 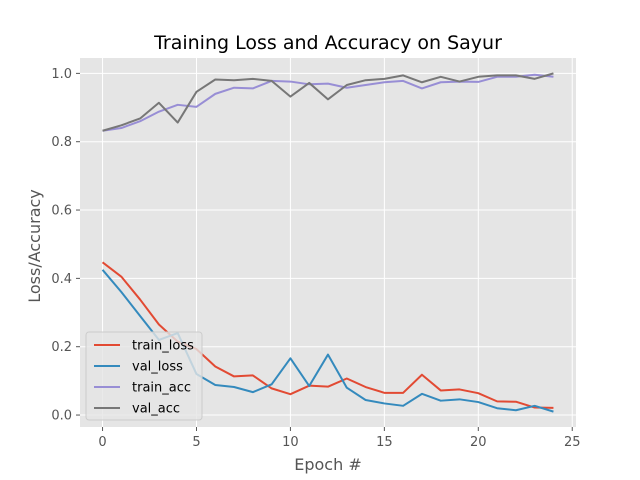 I want to click on legend-label-val-acc: val_acc, so click(x=156, y=409).